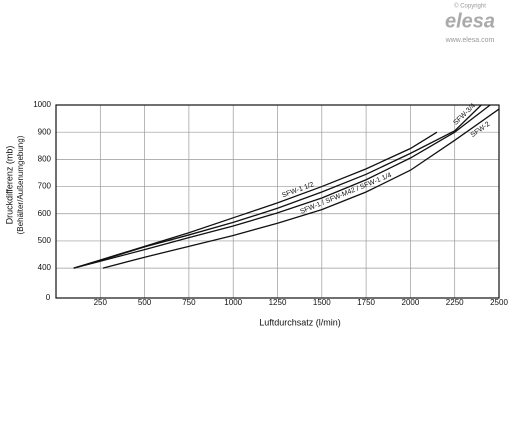  Describe the element at coordinates (322, 302) in the screenshot. I see `x-tick-label: 1500` at that location.